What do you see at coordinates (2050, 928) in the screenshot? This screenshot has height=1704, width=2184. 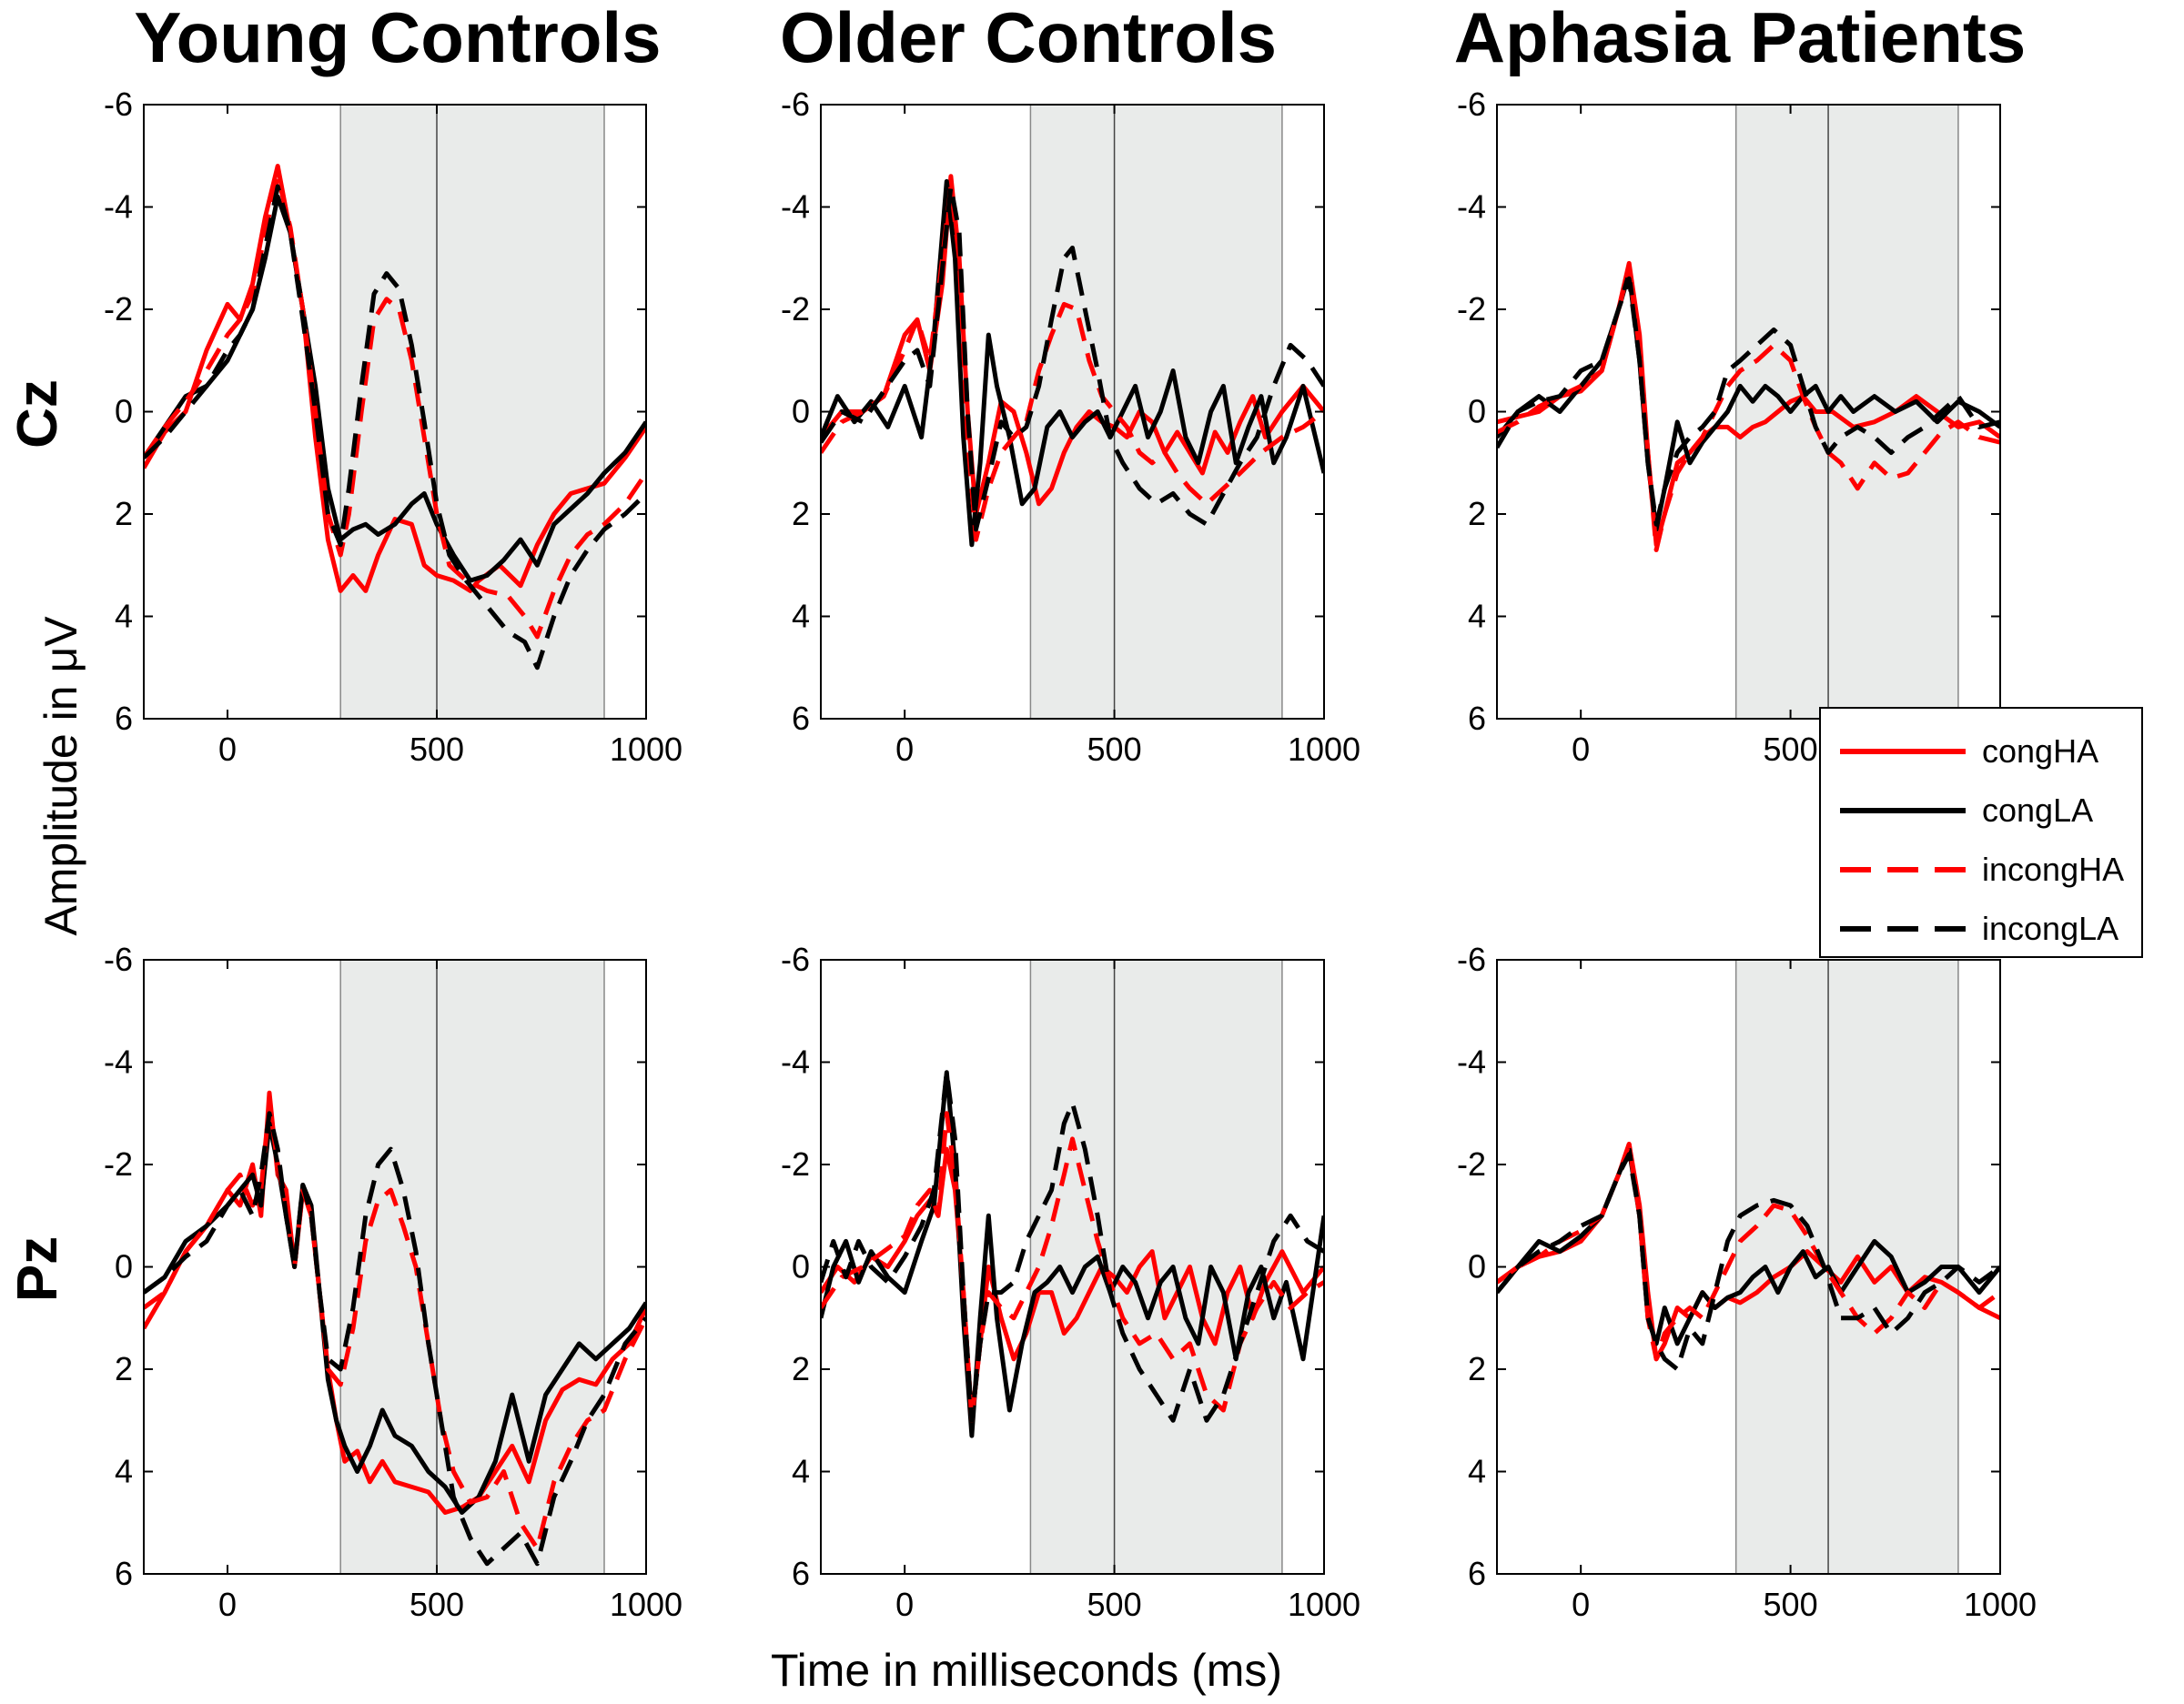 I see `legend-label-incongLA: incongLA` at bounding box center [2050, 928].